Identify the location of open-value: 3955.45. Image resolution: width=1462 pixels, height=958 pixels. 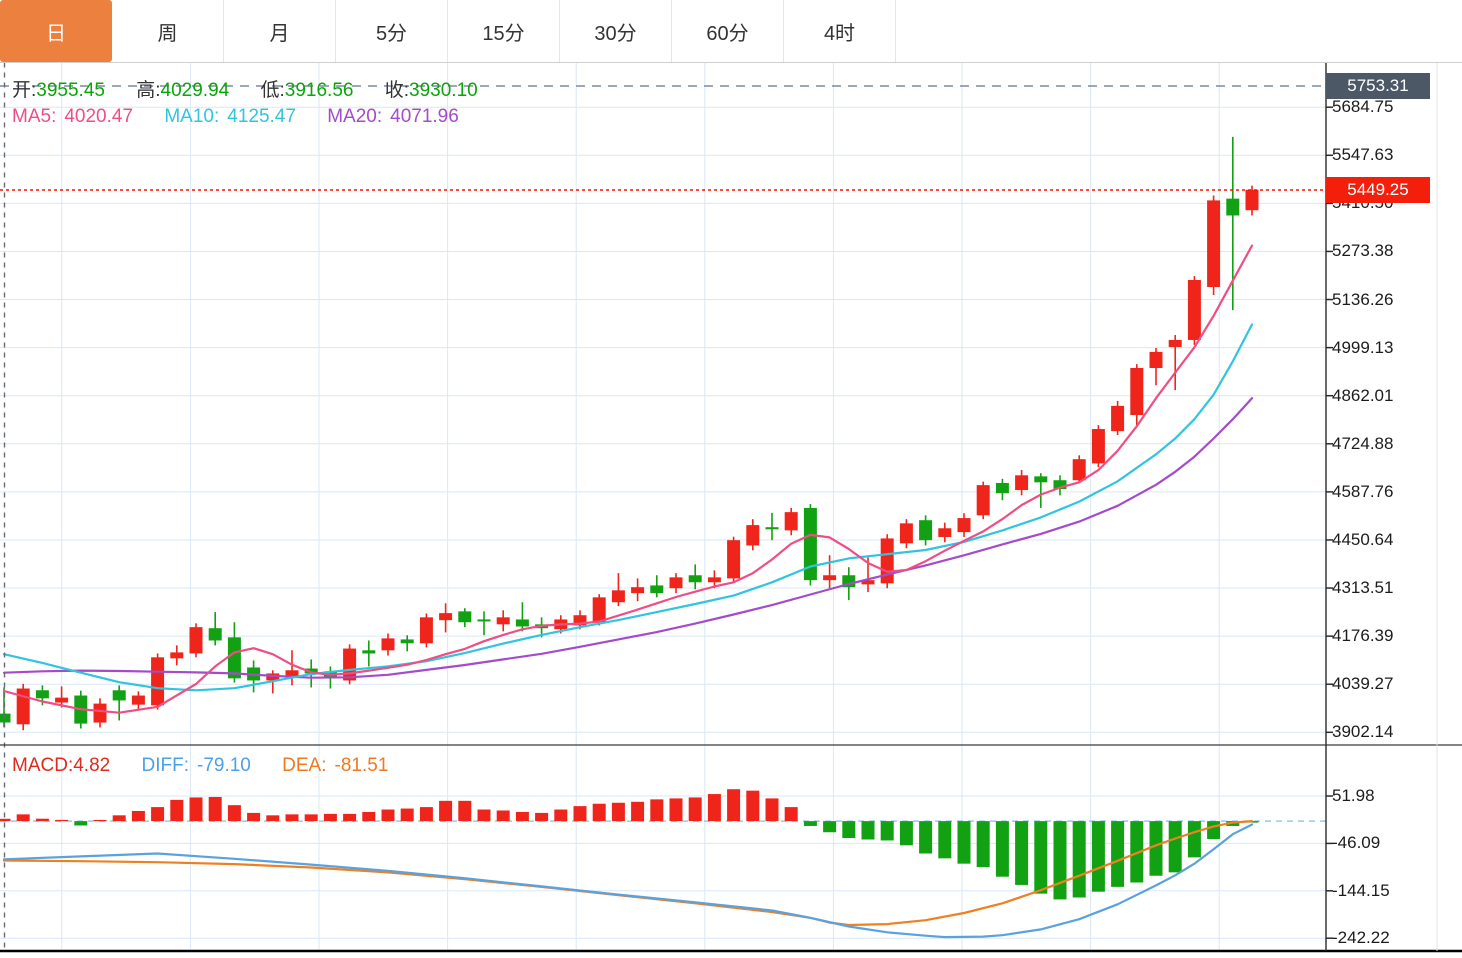
(70, 90).